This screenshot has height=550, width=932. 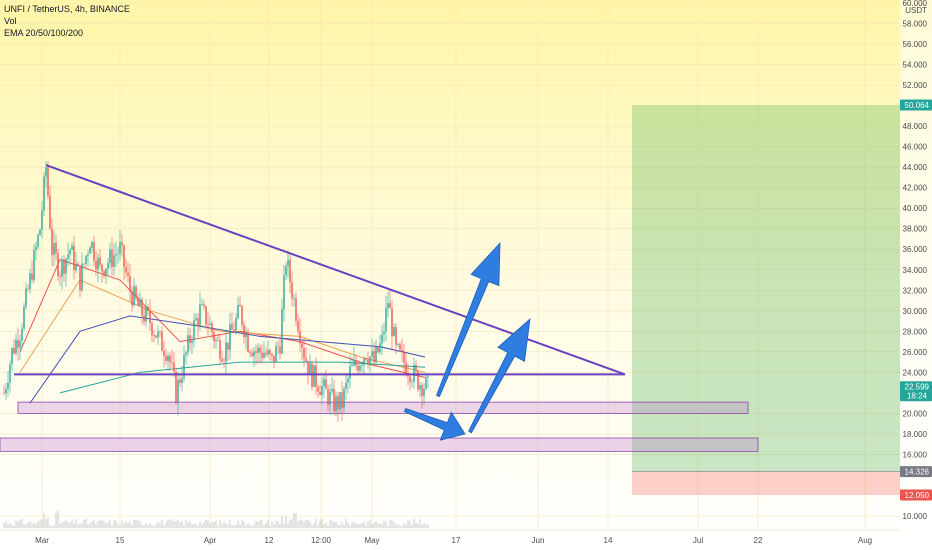 I want to click on ema-indicator-label: EMA 20/50/100/200, so click(x=44, y=33).